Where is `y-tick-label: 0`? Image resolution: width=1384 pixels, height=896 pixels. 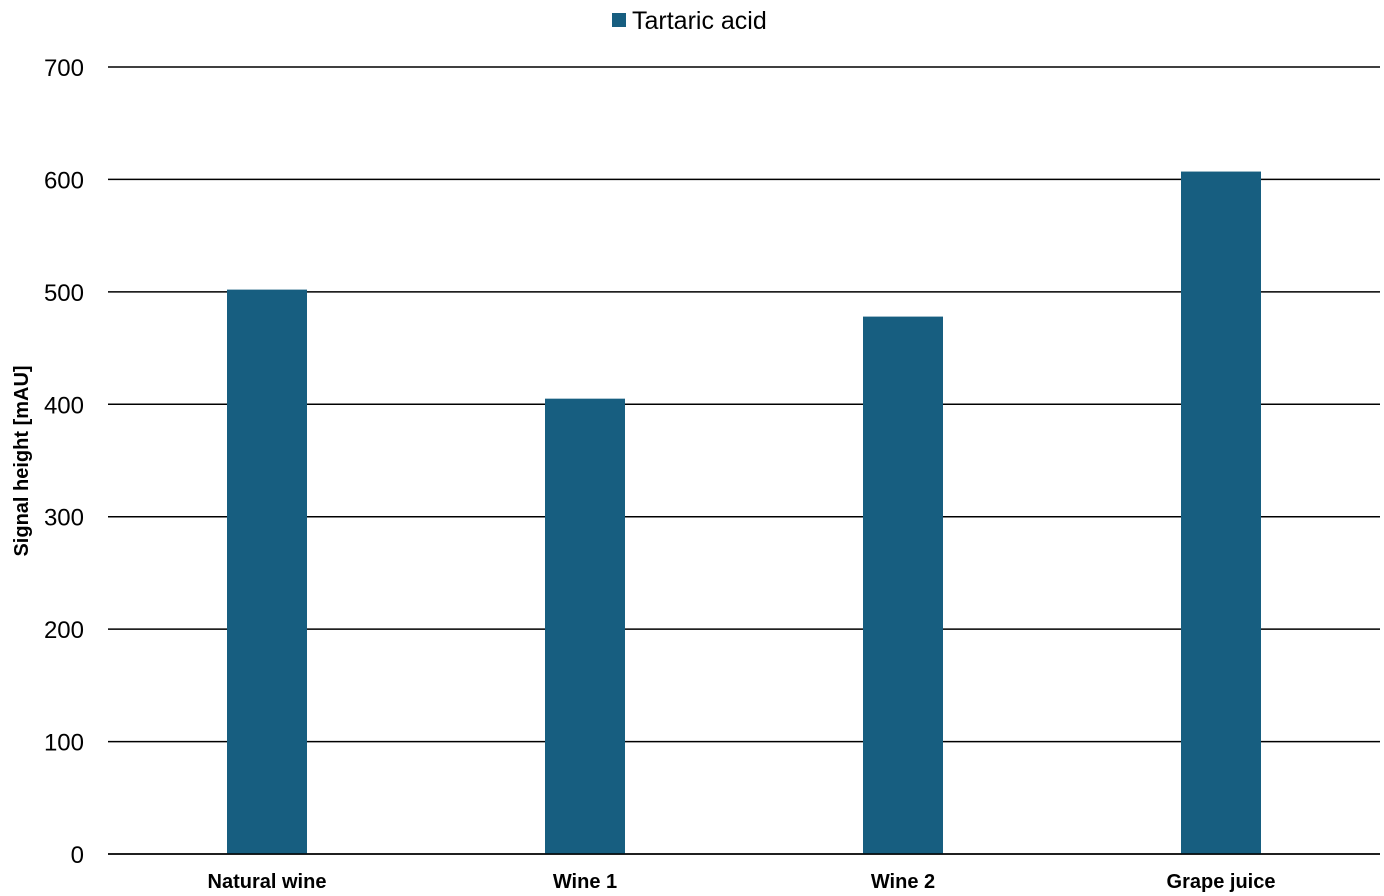
y-tick-label: 0 is located at coordinates (77, 855).